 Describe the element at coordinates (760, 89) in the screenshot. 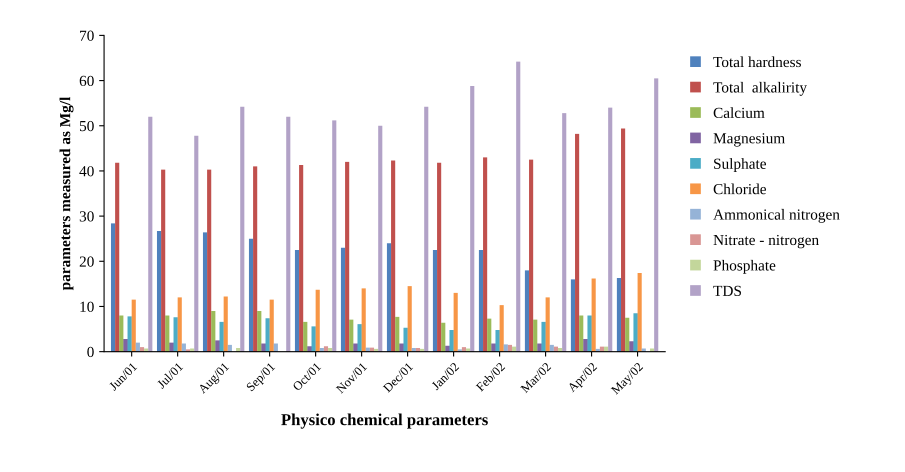

I see `legend-label: Total alkalirity` at that location.